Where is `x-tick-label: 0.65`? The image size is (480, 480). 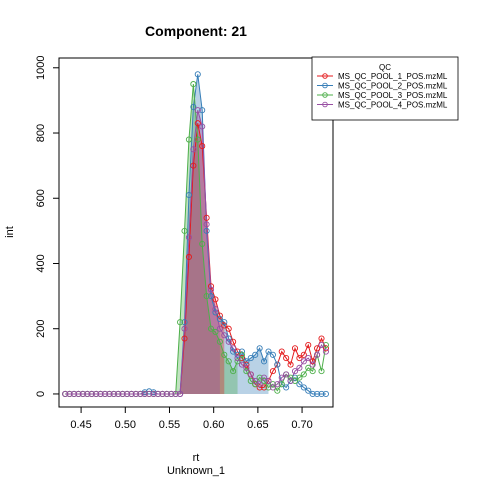
x-tick-label: 0.65 is located at coordinates (257, 425).